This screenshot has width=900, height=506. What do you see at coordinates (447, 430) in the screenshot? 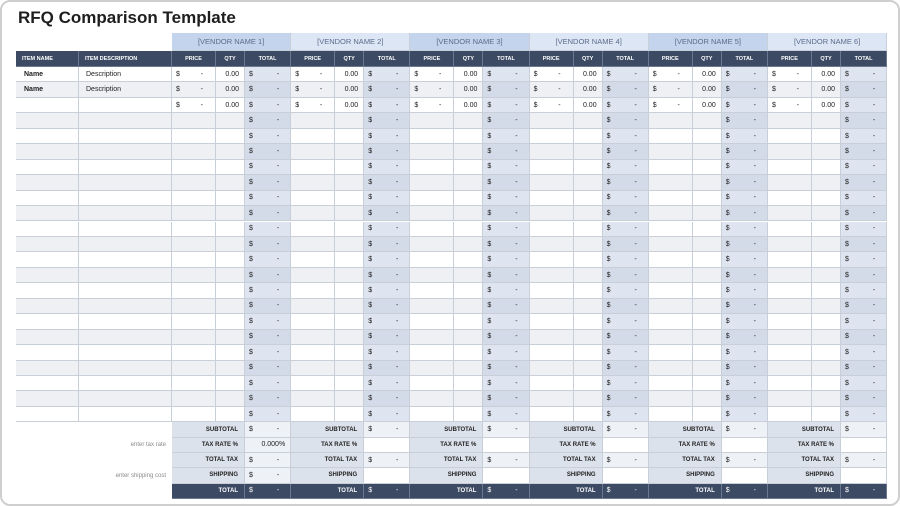
I see `summary-label-cell: SUBTOTAL` at bounding box center [447, 430].